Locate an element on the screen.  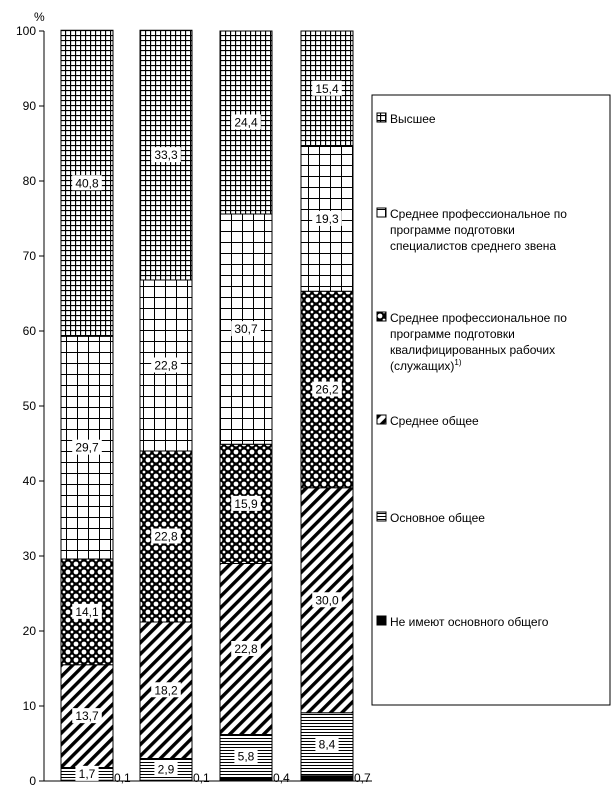
value-label: 8,4 is located at coordinates (327, 744).